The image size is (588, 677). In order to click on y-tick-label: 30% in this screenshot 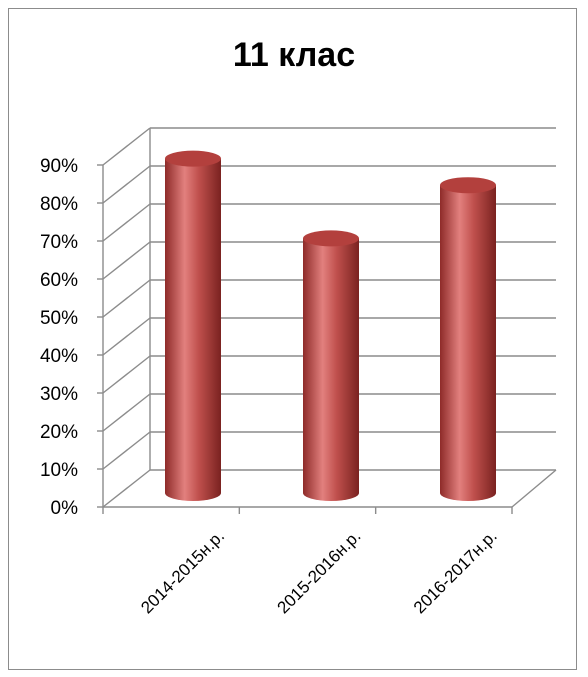, I will do `click(59, 394)`.